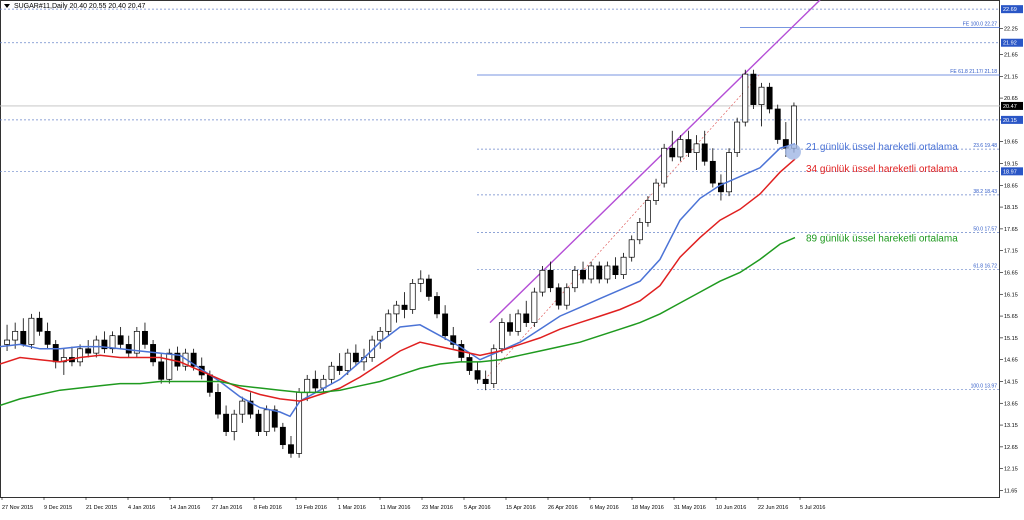 This screenshot has height=520, width=1024. What do you see at coordinates (882, 147) in the screenshot?
I see `legend-label: 21 günlük üssel hareketli ortalama` at bounding box center [882, 147].